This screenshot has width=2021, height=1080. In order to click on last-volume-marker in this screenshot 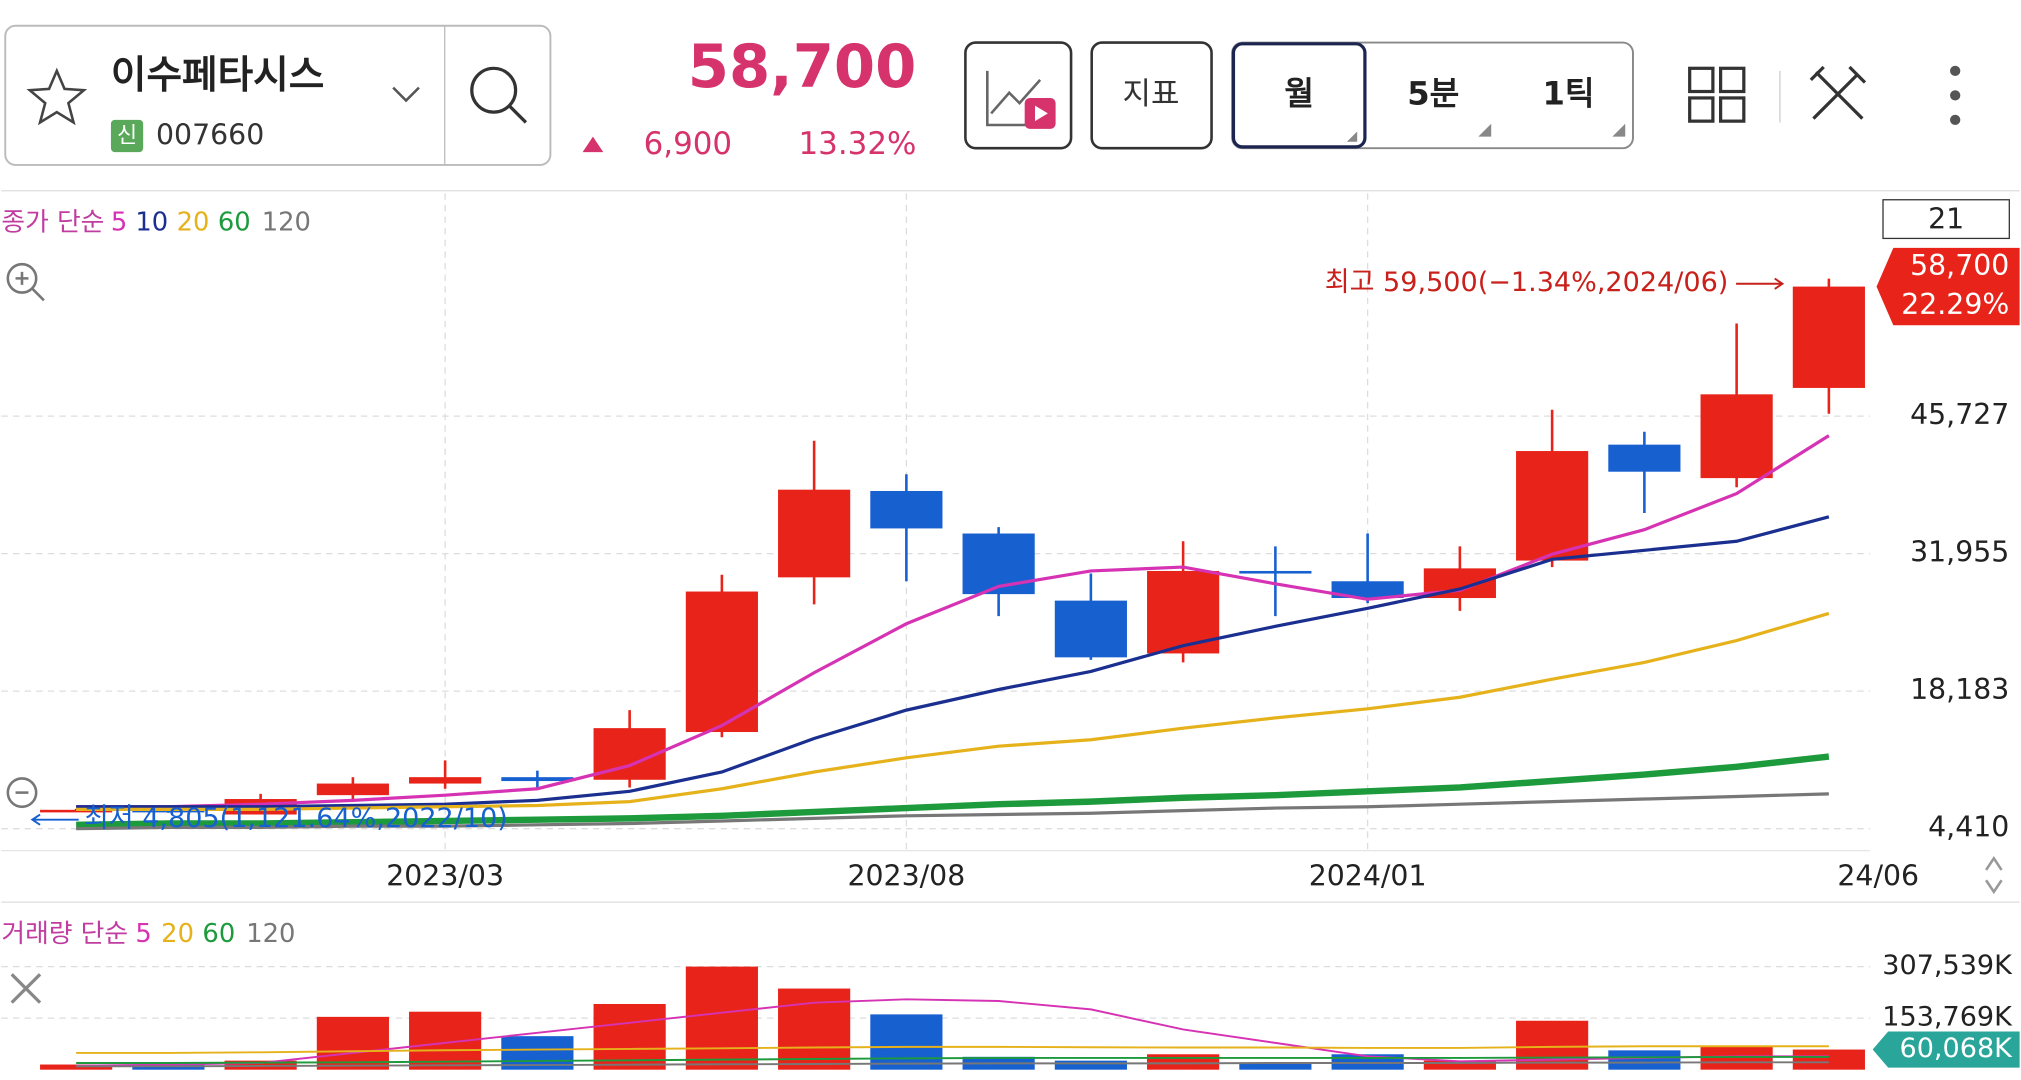, I will do `click(1946, 1049)`.